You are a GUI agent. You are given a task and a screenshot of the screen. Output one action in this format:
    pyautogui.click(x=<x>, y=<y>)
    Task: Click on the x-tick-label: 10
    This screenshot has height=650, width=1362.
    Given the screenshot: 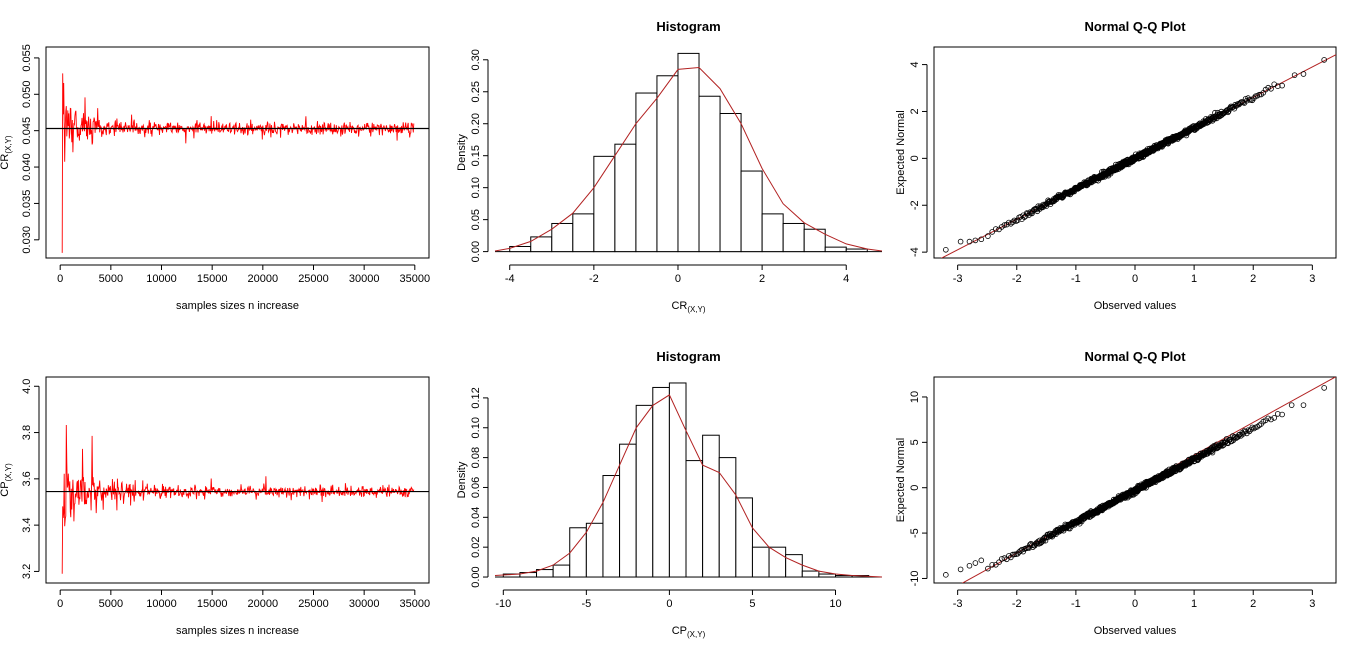 What is the action you would take?
    pyautogui.click(x=835, y=604)
    